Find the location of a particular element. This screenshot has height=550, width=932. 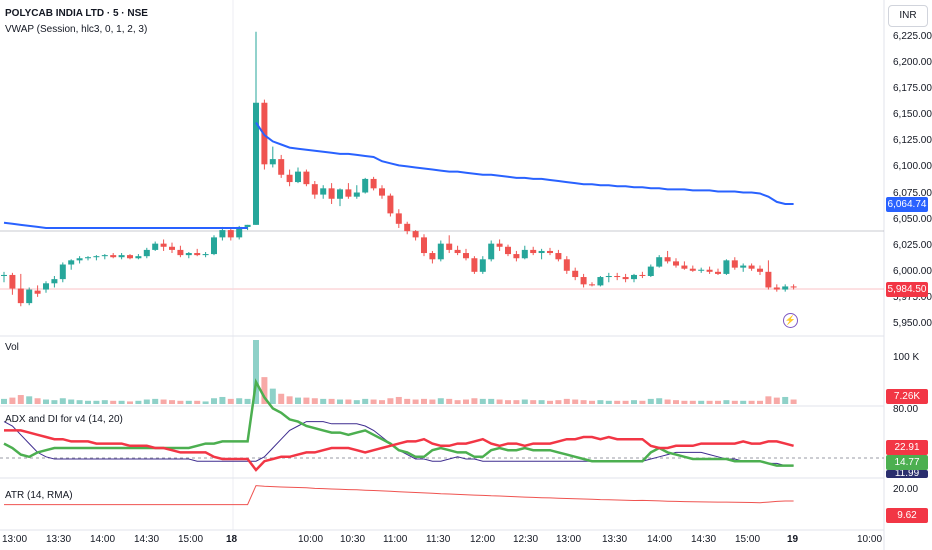

price-axis-label: 6,200.00 is located at coordinates (912, 63).